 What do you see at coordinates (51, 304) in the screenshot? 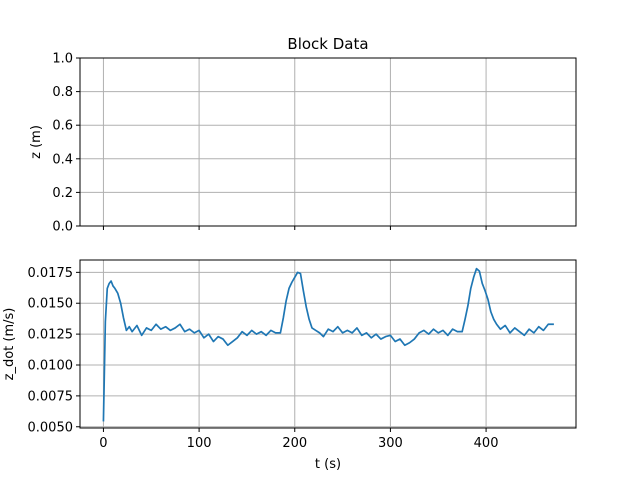
I see `bottom-y-tick-label: 0.0150` at bounding box center [51, 304].